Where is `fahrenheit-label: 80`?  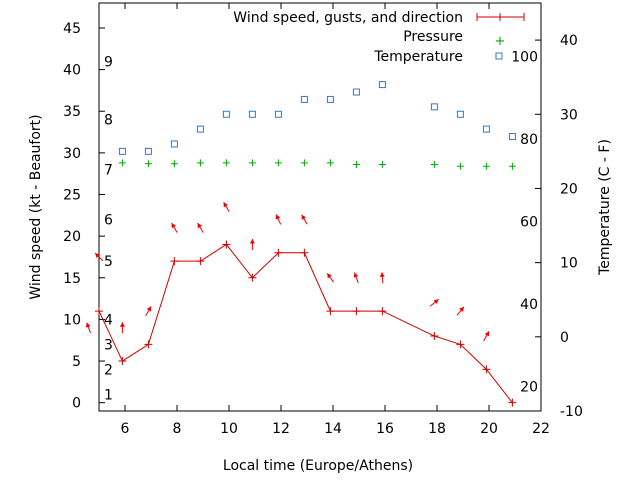 fahrenheit-label: 80 is located at coordinates (529, 140).